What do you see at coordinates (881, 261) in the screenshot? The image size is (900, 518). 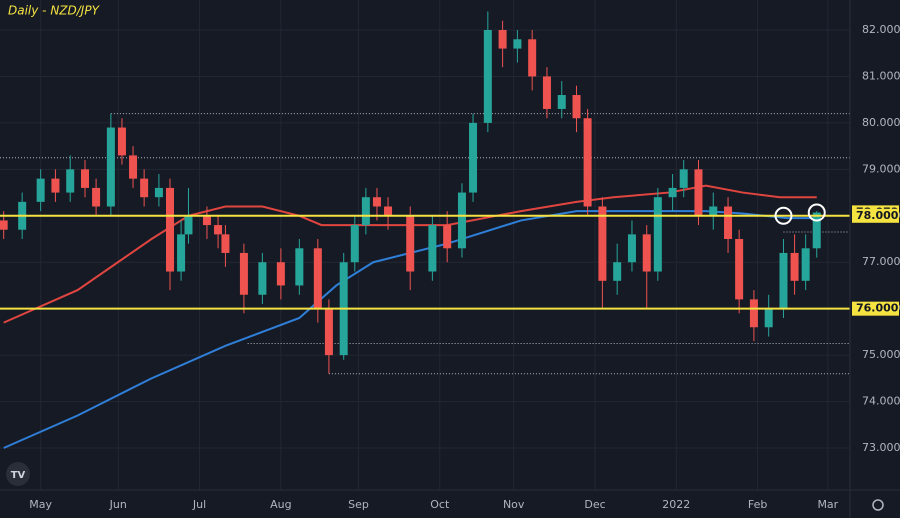 I see `y-tick-label: 77.000` at bounding box center [881, 261].